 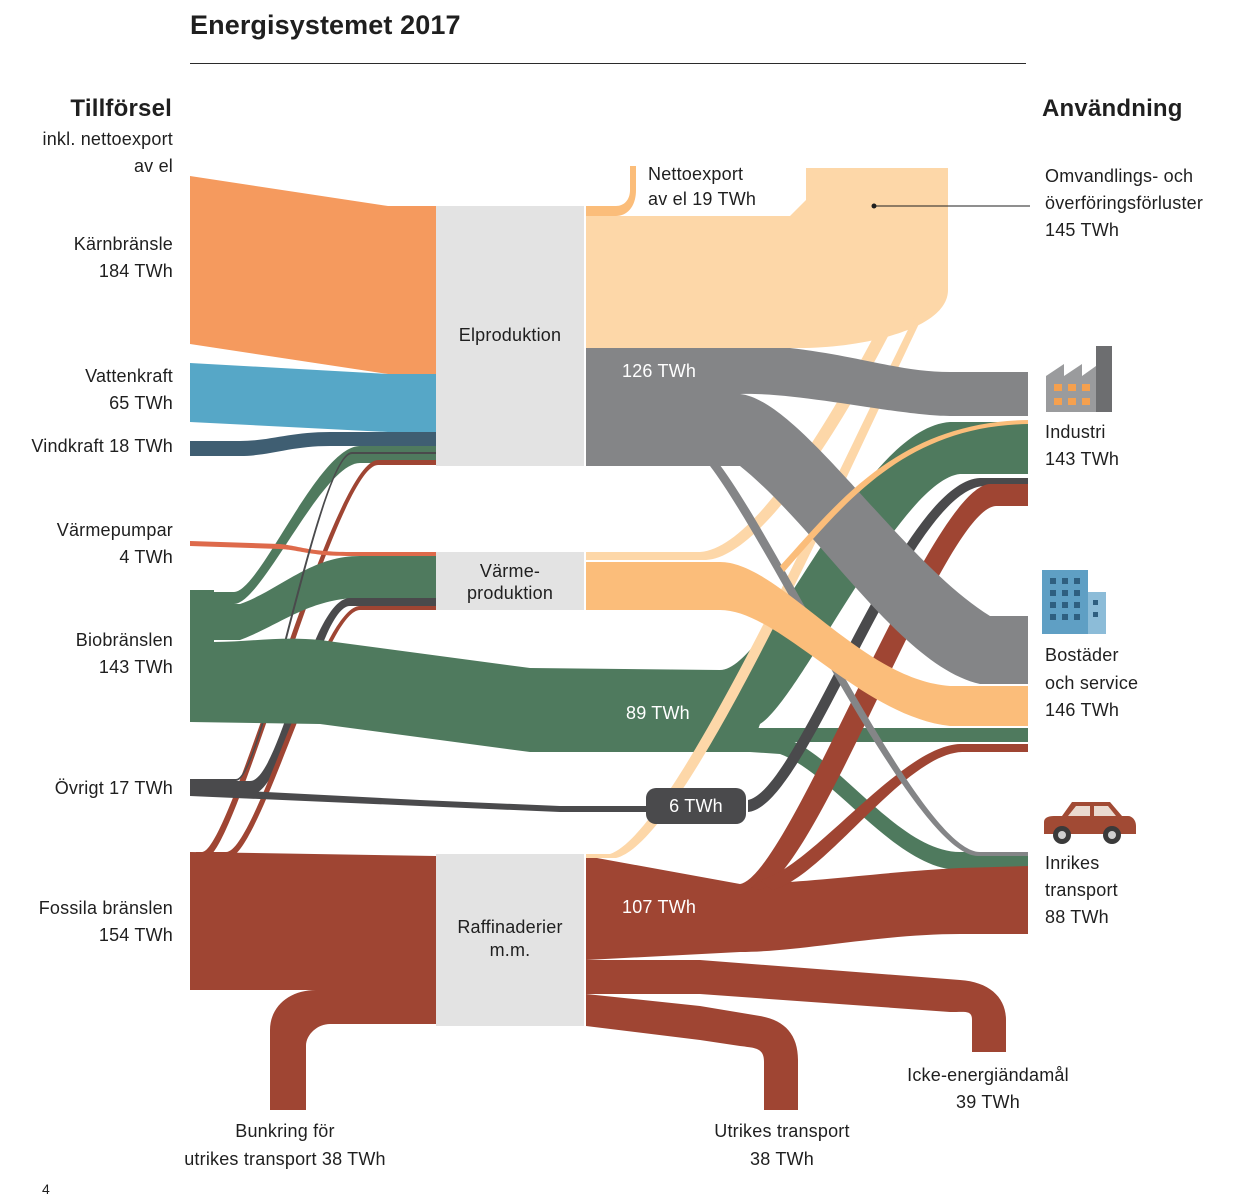 What do you see at coordinates (124, 640) in the screenshot?
I see `label-biobranslen: Biobränslen` at bounding box center [124, 640].